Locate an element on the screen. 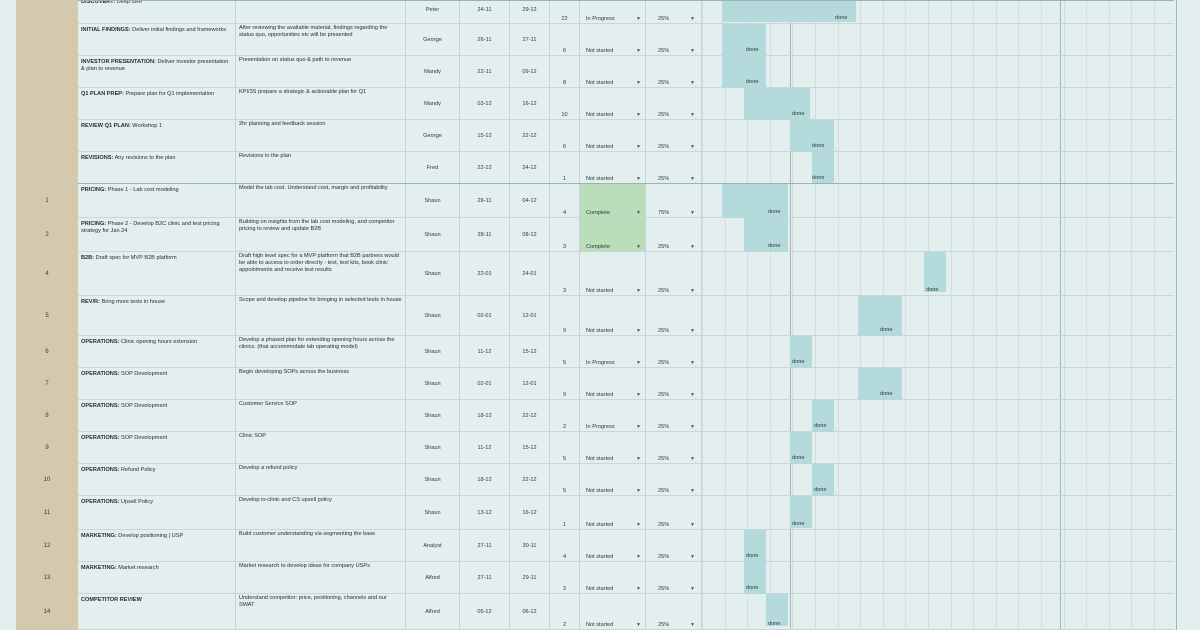 This screenshot has height=630, width=1200. end-date: 12-01 is located at coordinates (530, 384).